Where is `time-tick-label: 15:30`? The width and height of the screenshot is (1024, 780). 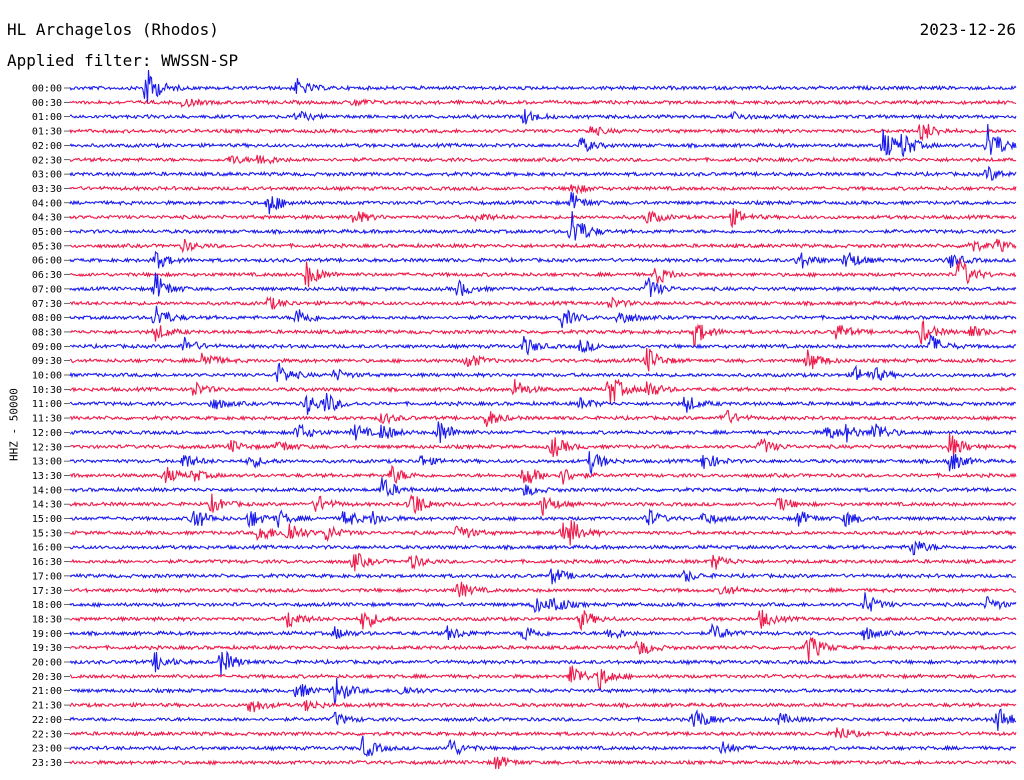
time-tick-label: 15:30 is located at coordinates (47, 533).